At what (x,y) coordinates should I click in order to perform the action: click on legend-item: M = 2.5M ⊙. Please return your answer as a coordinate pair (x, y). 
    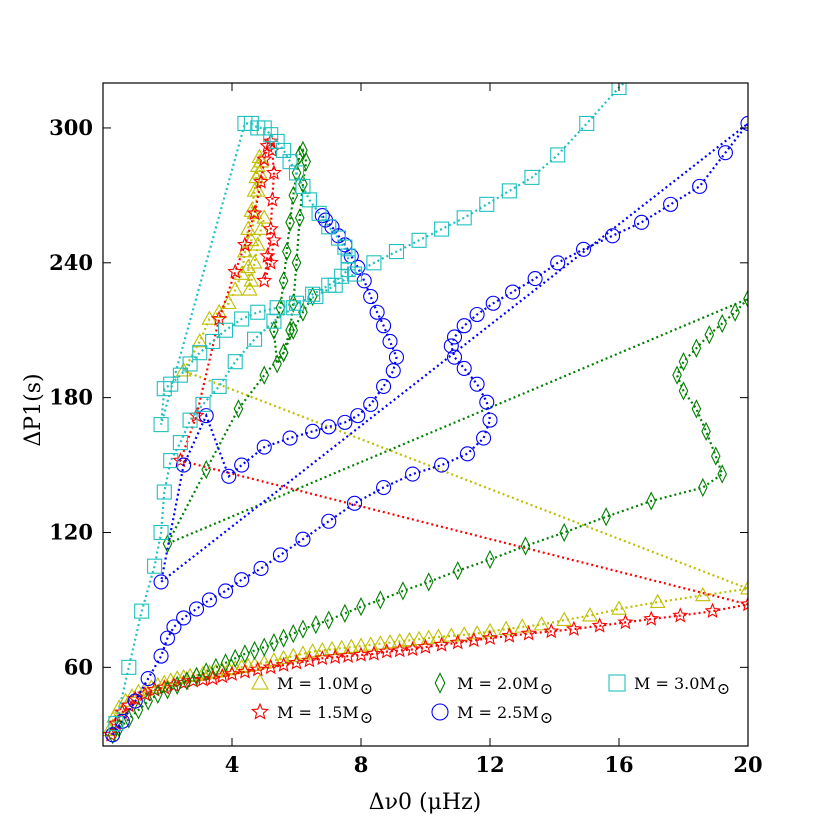
    Looking at the image, I should click on (492, 715).